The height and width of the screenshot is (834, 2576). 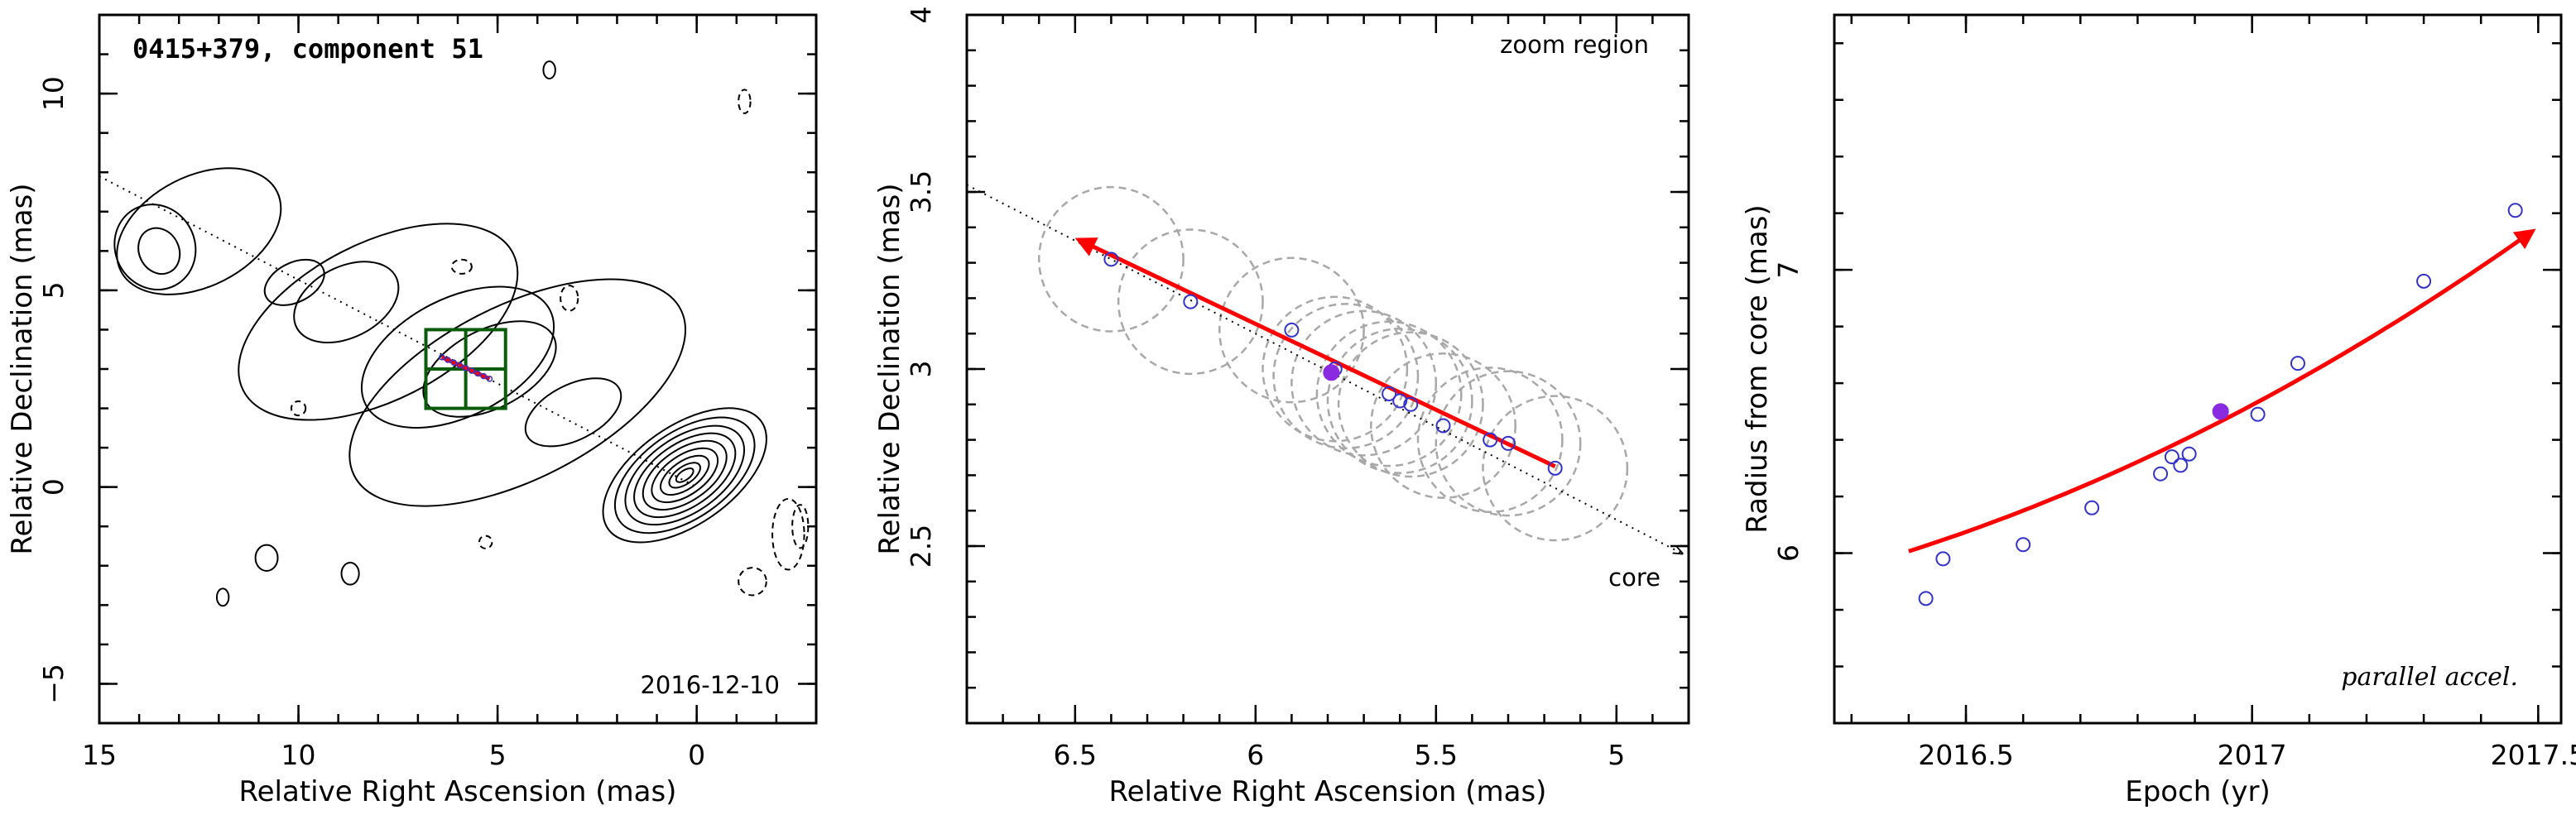 I want to click on map-x-tick-label: 5, so click(x=498, y=755).